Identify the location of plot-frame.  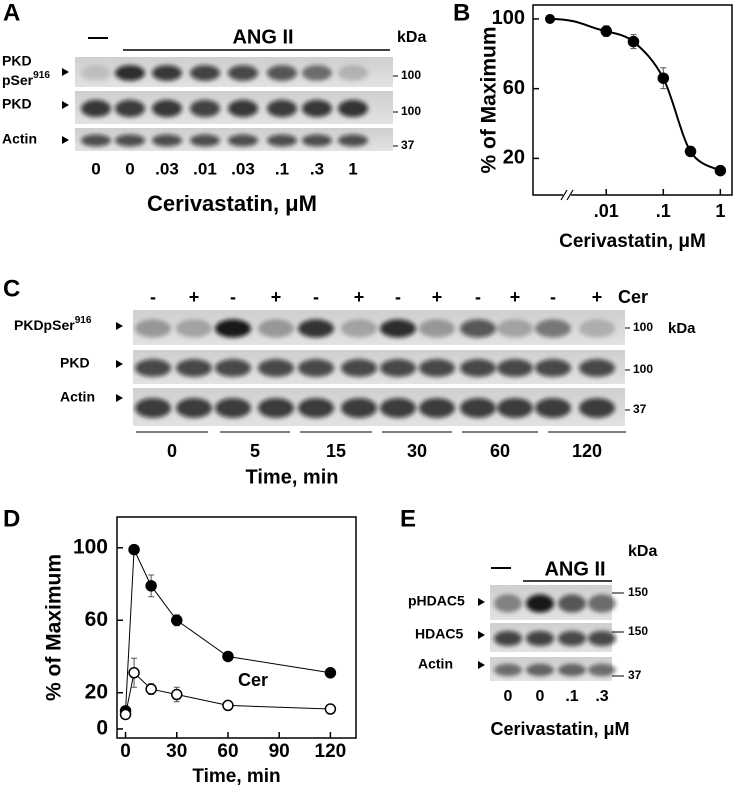
(632, 100).